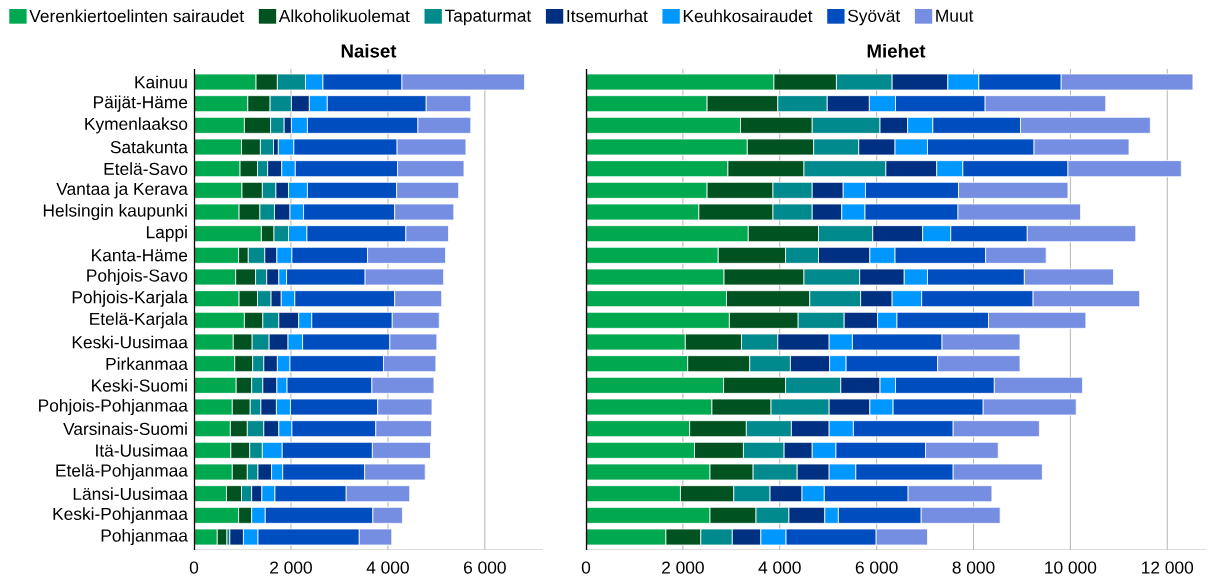 This screenshot has height=583, width=1212. I want to click on y-tick-label: Keski-Suomi, so click(139, 385).